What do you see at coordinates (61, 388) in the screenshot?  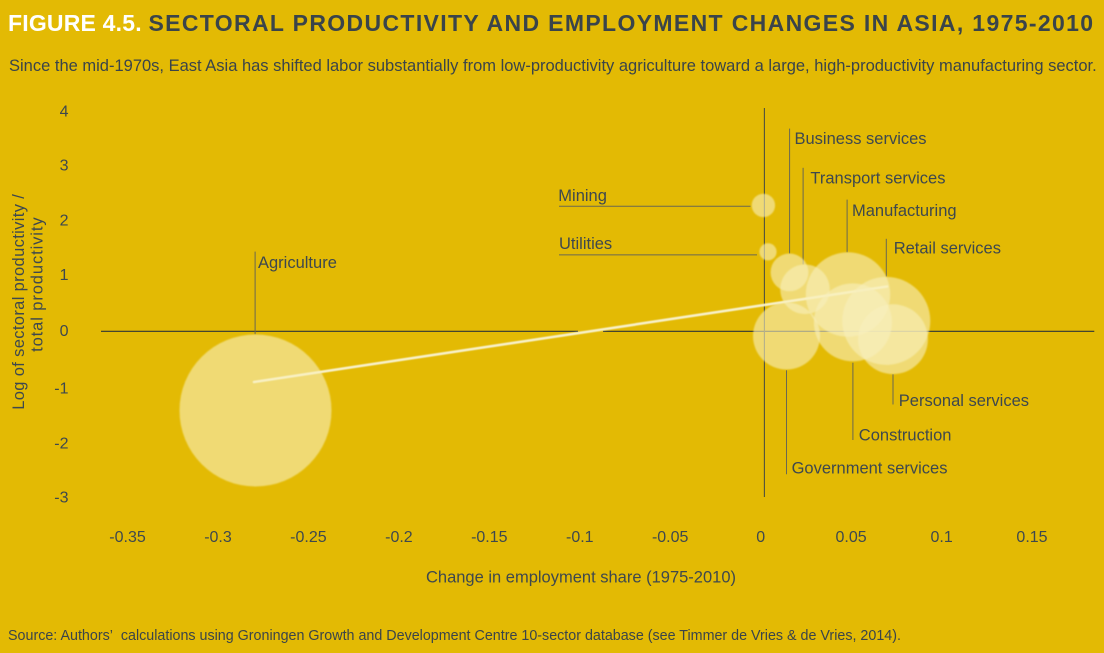 I see `svg-text: -1` at bounding box center [61, 388].